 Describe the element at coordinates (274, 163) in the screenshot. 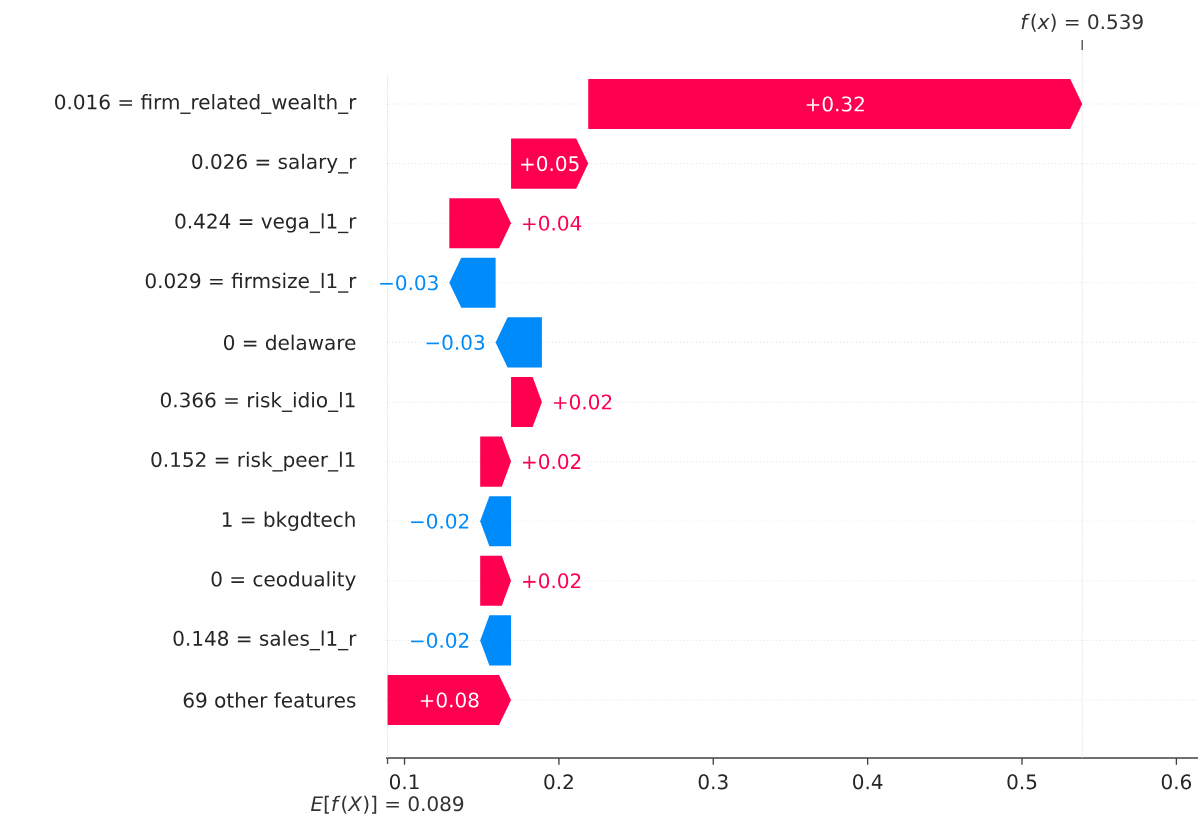

I see `y-tick-label: 0.026 = salary_r` at that location.